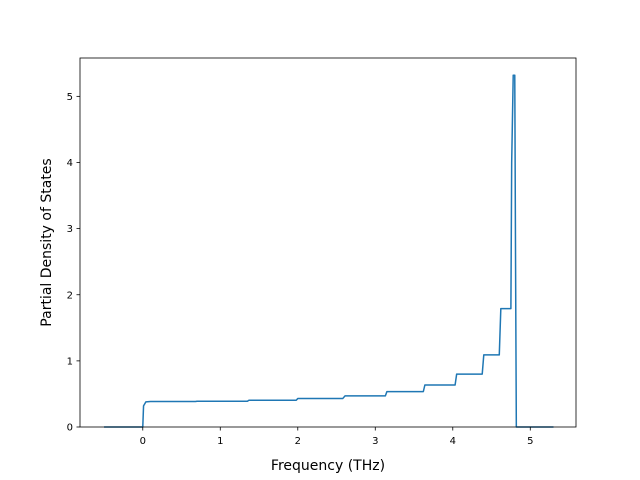 The height and width of the screenshot is (480, 640). What do you see at coordinates (70, 295) in the screenshot?
I see `y-tick-label: 2` at bounding box center [70, 295].